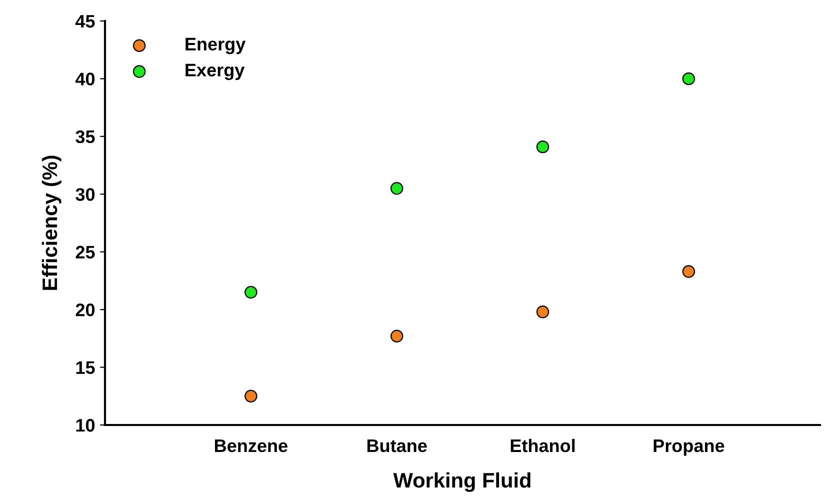 The height and width of the screenshot is (500, 825). I want to click on x-tick-label: Ethanol, so click(542, 445).